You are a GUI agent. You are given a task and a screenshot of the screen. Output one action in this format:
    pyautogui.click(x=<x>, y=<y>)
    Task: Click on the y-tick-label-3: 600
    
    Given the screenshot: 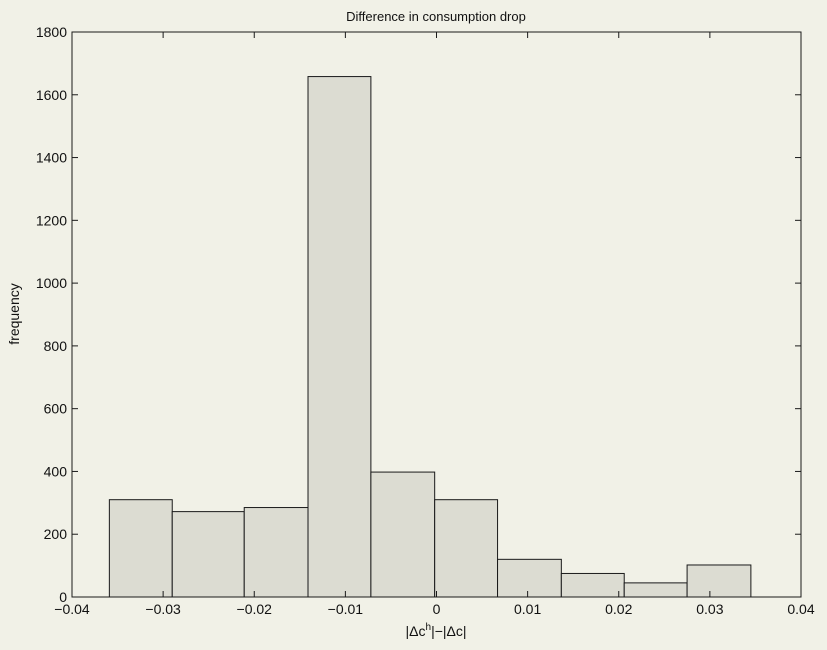 What is the action you would take?
    pyautogui.click(x=56, y=409)
    